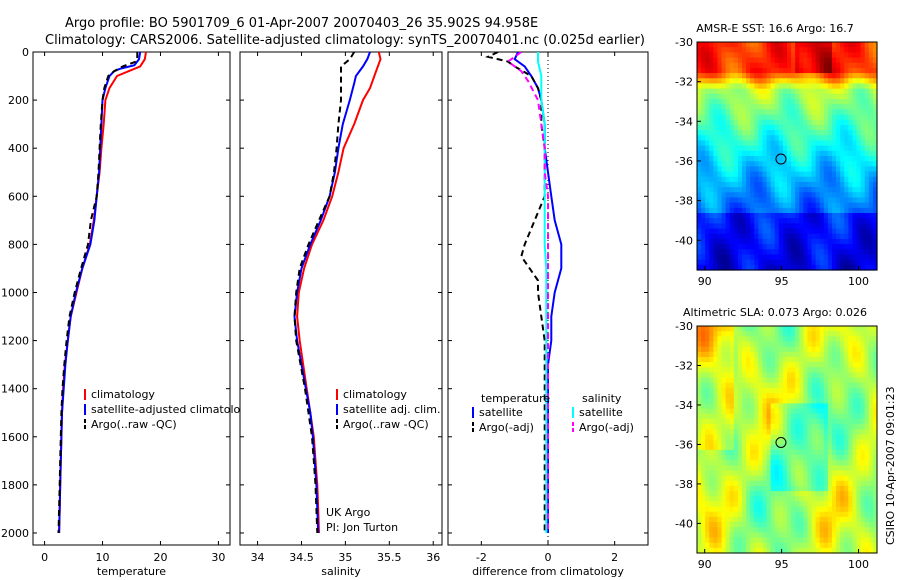  I want to click on y-tick-label: 1000, so click(15, 292).